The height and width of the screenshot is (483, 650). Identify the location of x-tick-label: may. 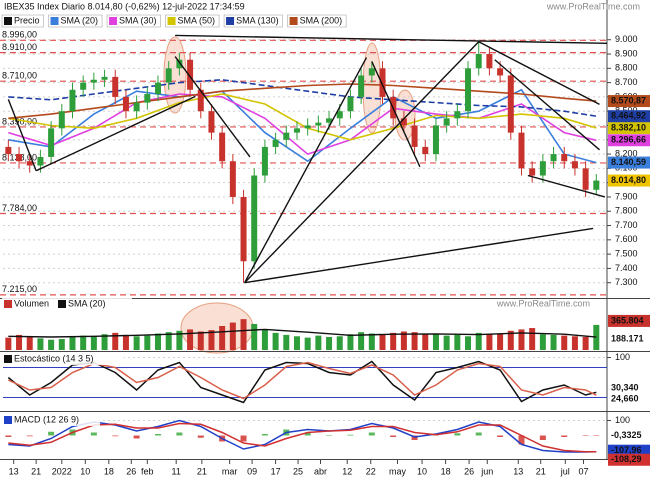
(398, 471).